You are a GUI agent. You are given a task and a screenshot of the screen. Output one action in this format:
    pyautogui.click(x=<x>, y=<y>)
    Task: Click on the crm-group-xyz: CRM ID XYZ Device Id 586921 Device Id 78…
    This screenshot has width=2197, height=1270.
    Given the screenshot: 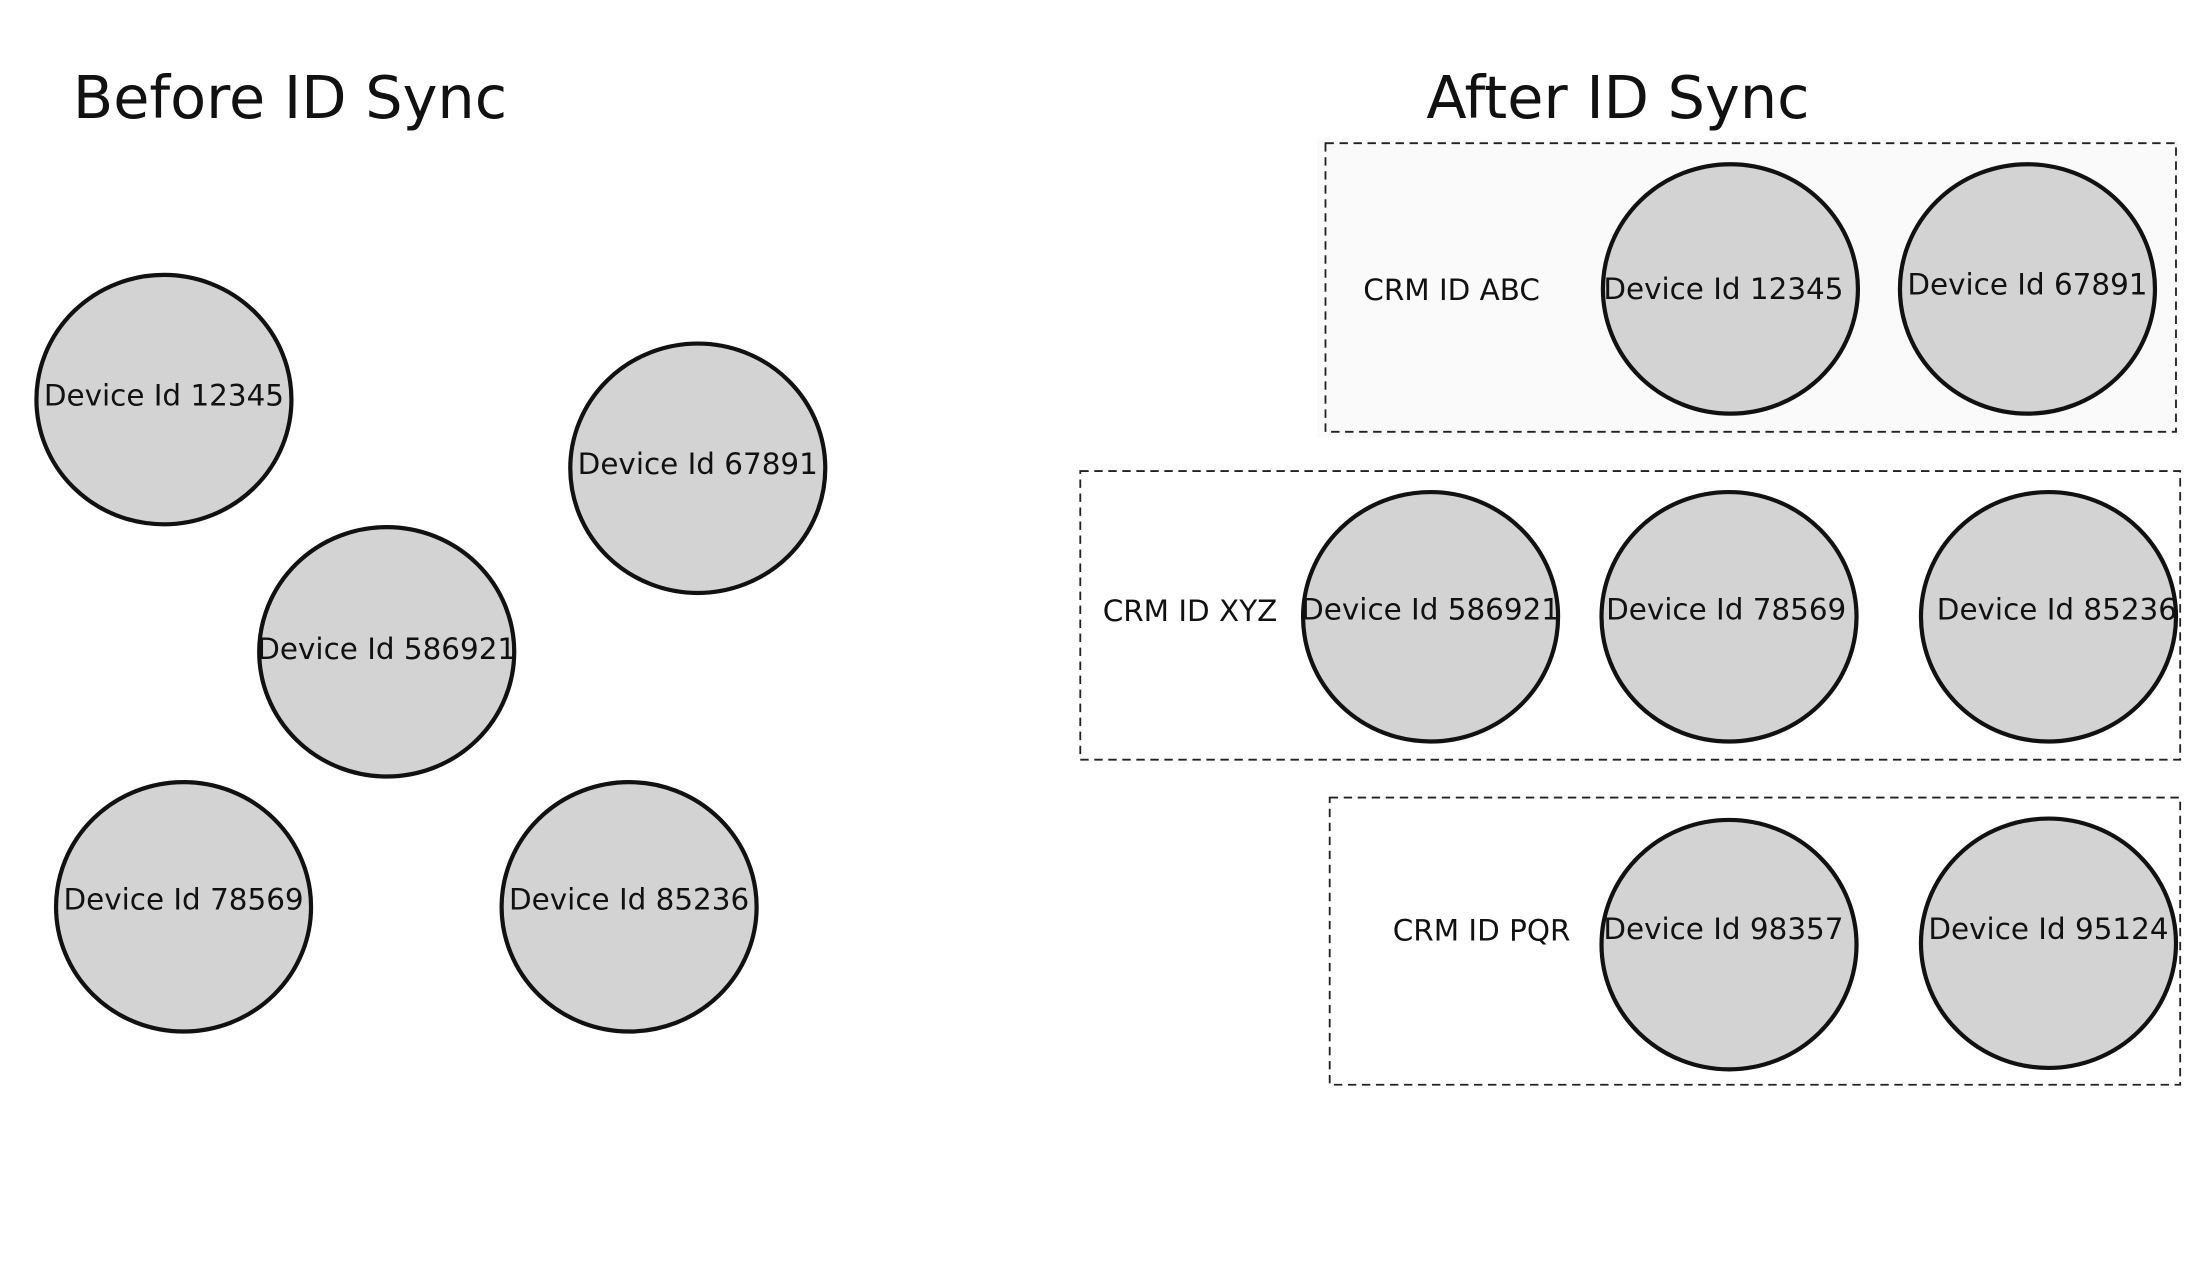 What is the action you would take?
    pyautogui.click(x=1630, y=615)
    